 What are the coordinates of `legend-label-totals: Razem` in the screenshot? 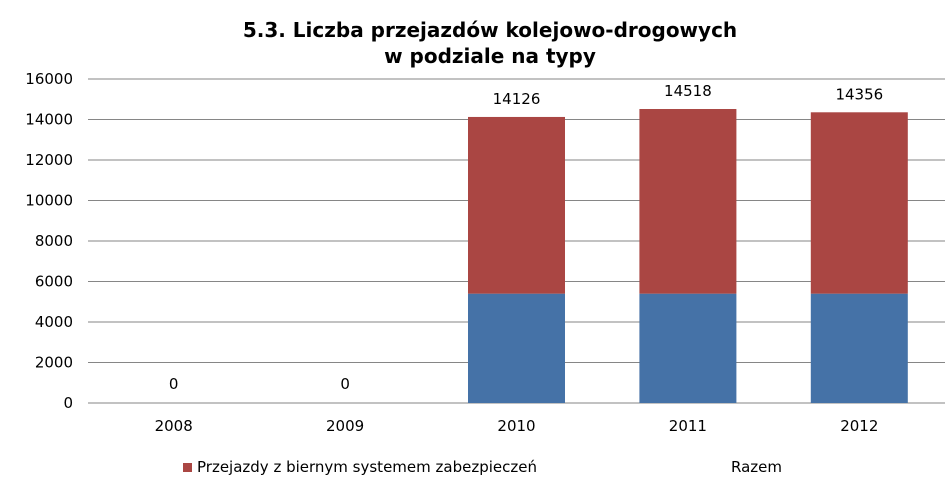 It's located at (756, 467).